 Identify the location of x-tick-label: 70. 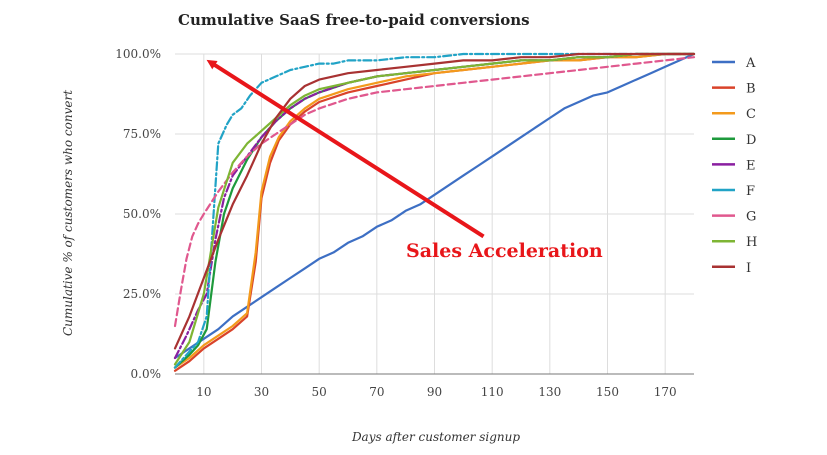
(376, 392).